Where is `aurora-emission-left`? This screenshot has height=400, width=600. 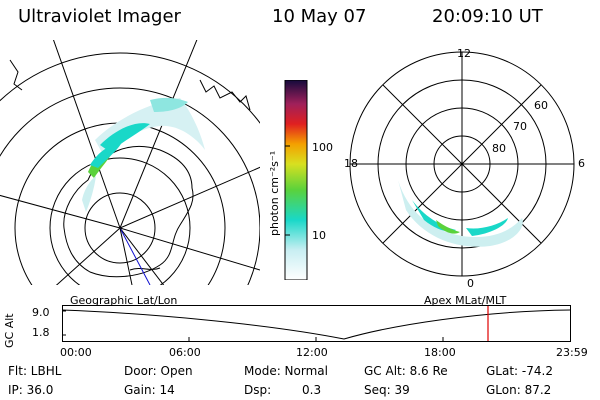
aurora-emission-left is located at coordinates (143, 154).